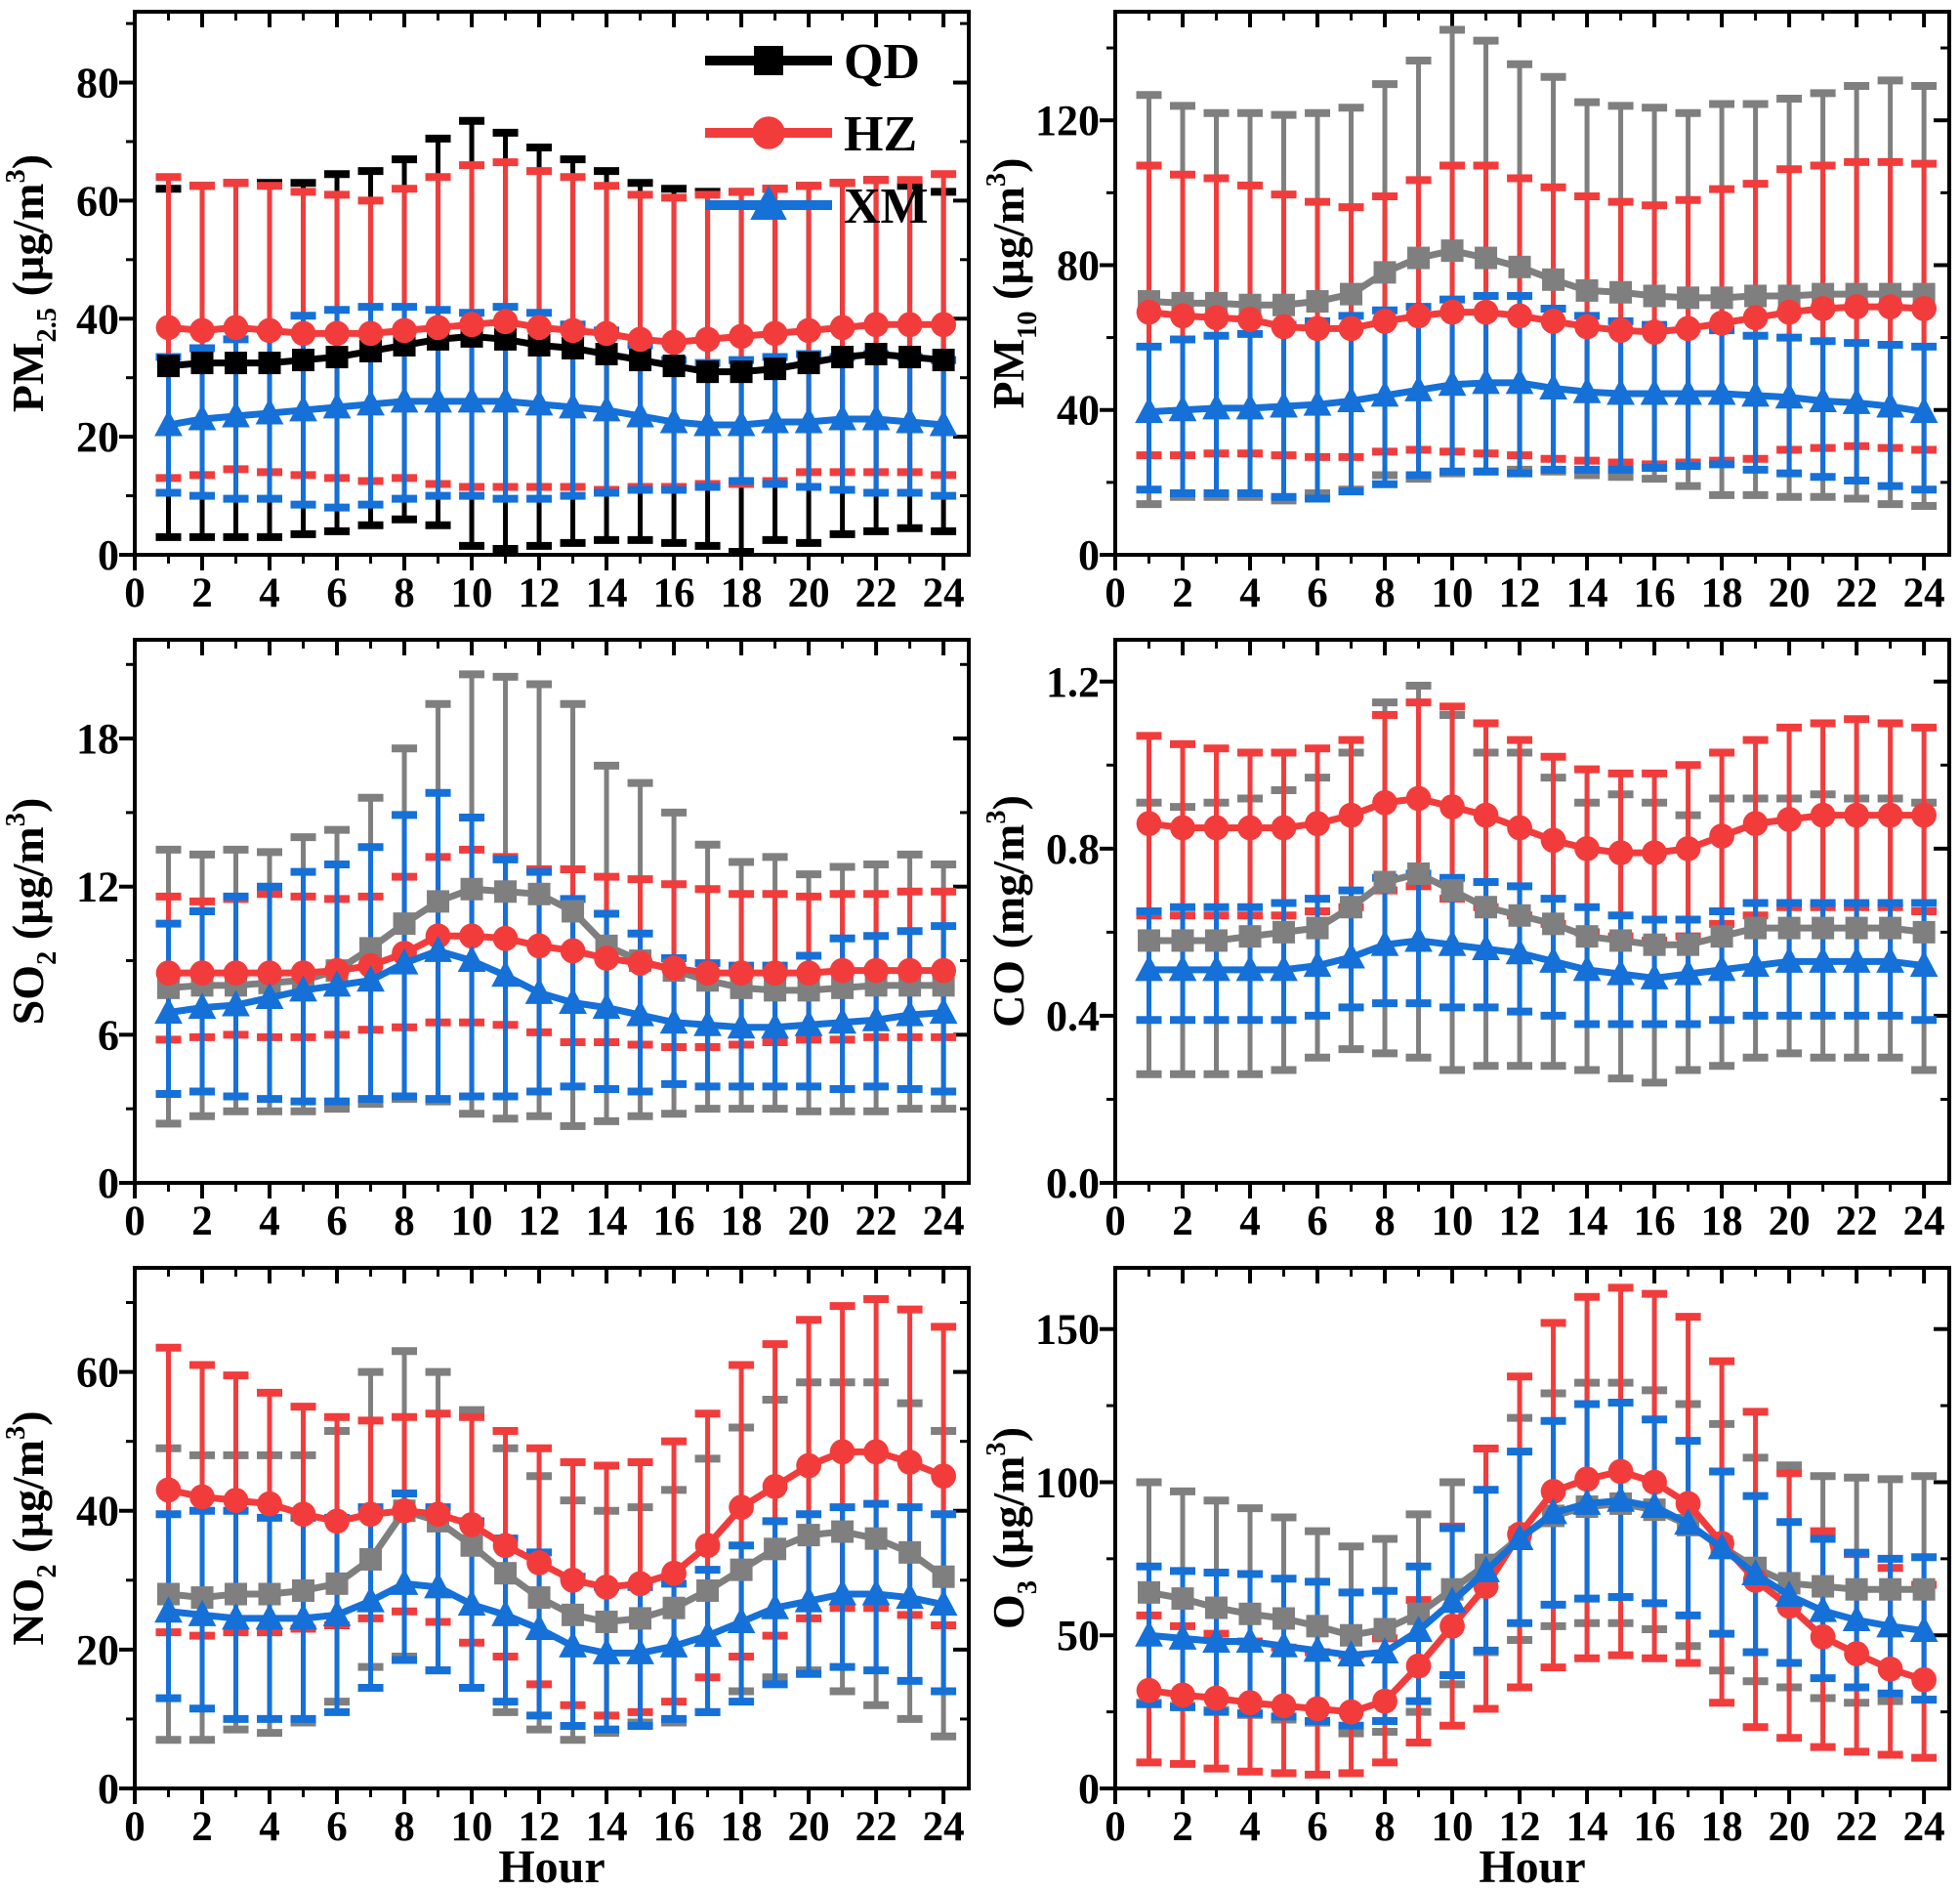 This screenshot has height=1891, width=1960. Describe the element at coordinates (1067, 121) in the screenshot. I see `y-tick-label: 120` at that location.